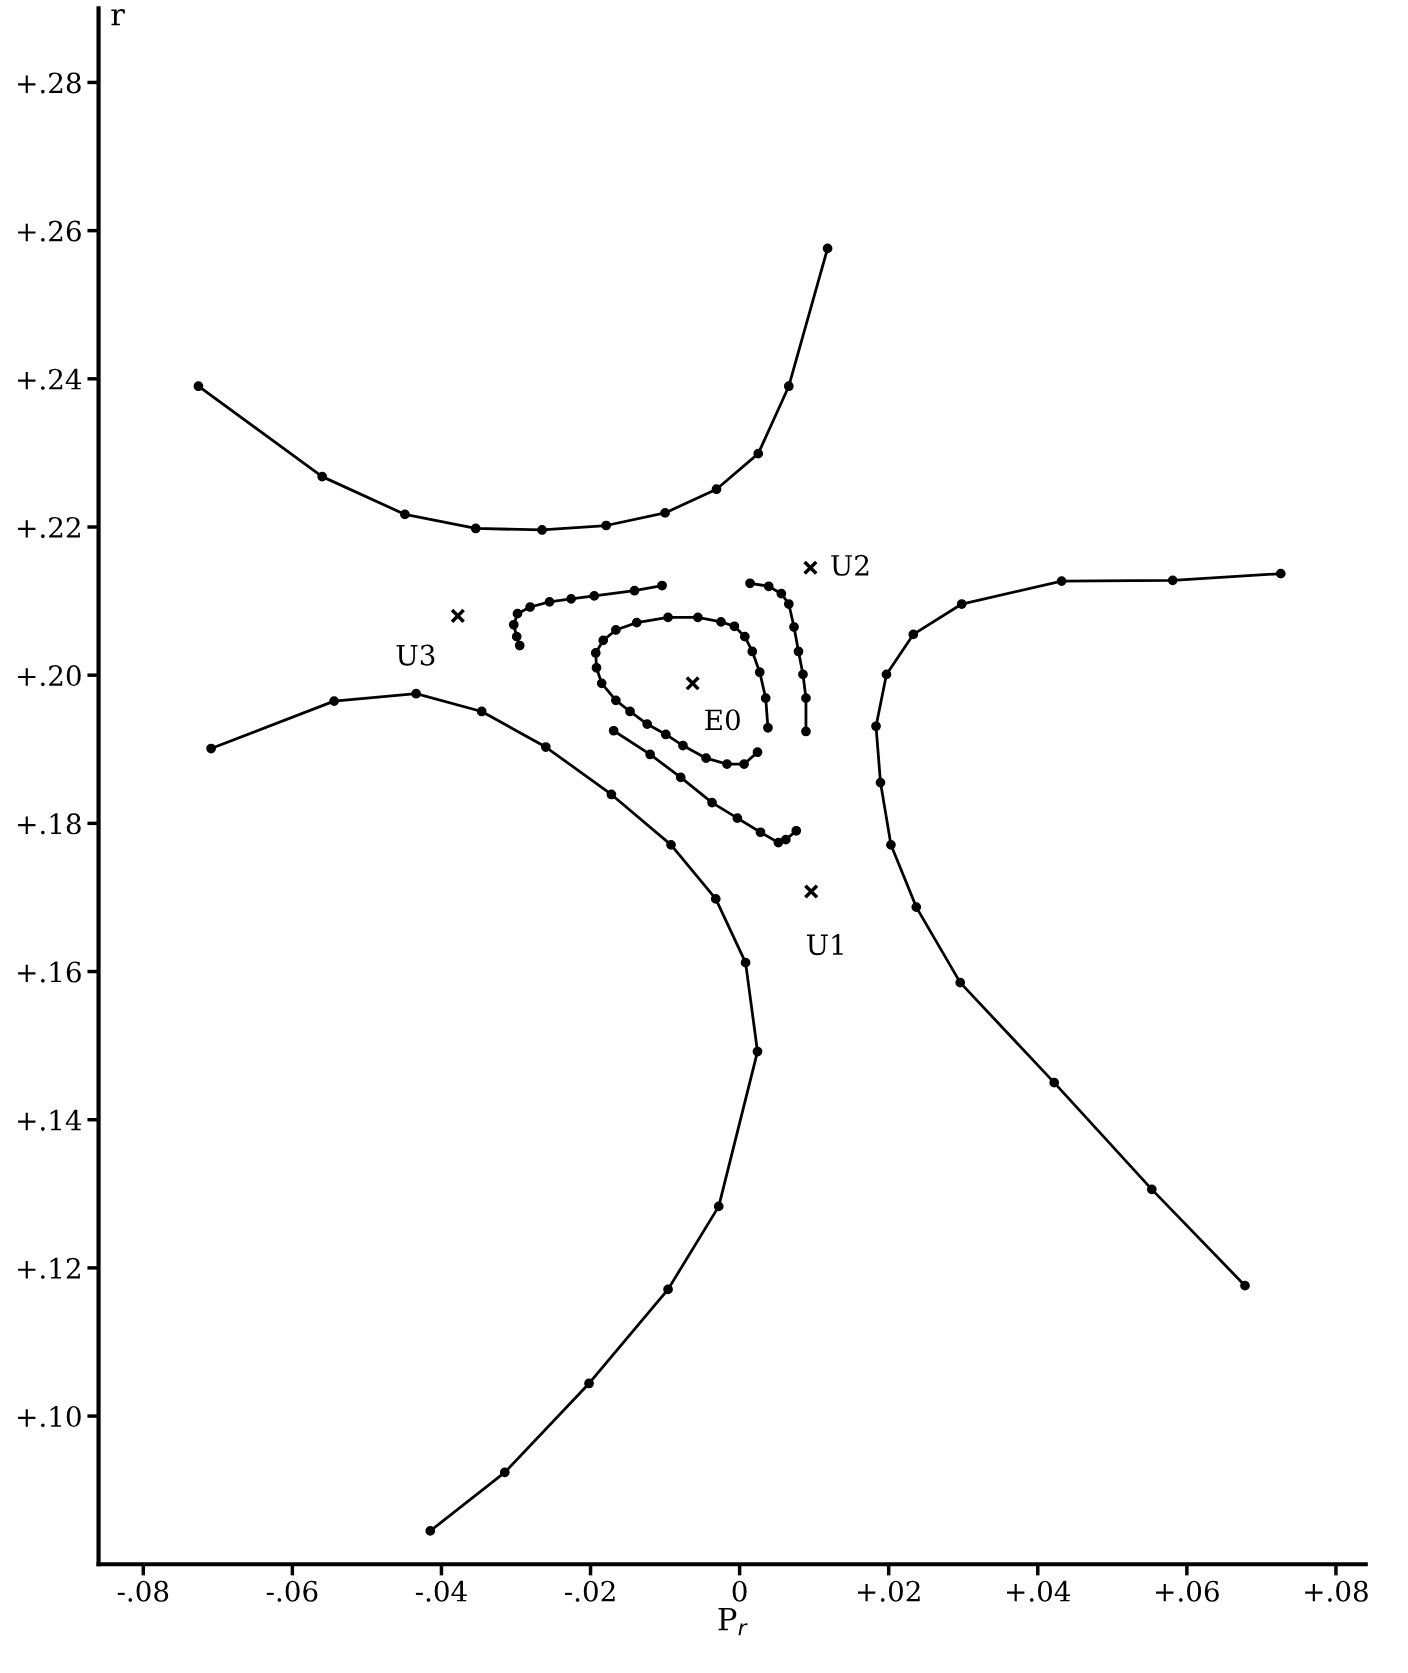  What do you see at coordinates (49, 972) in the screenshot?
I see `y-tick-label: +.16` at bounding box center [49, 972].